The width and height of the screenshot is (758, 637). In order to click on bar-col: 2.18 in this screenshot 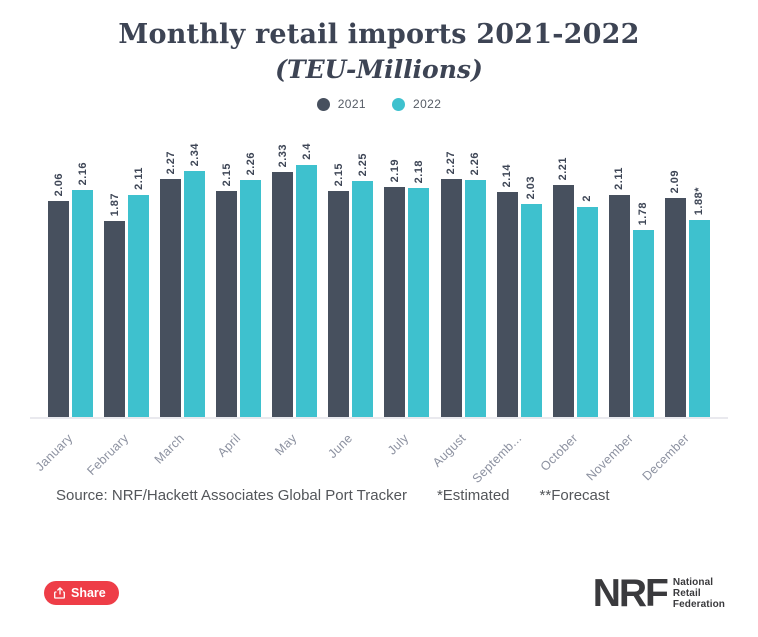, I will do `click(419, 288)`.